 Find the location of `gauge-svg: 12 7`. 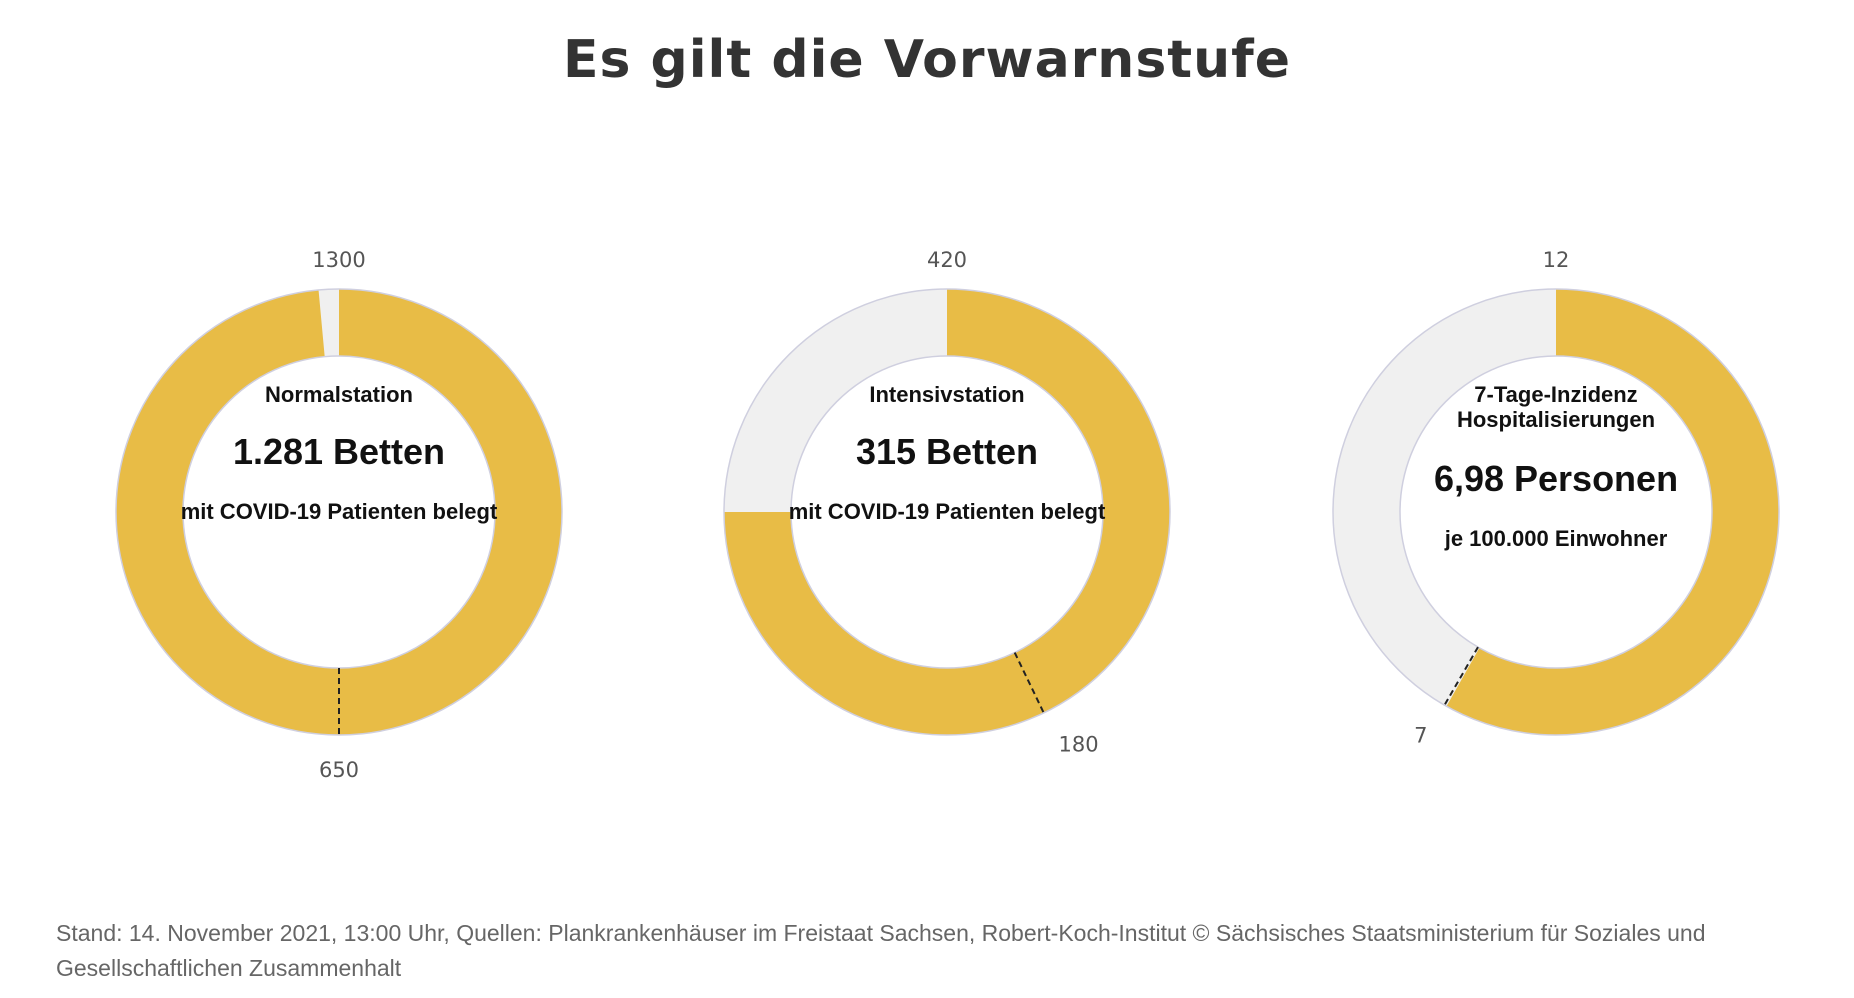

gauge-svg: 12 7 is located at coordinates (1556, 498).